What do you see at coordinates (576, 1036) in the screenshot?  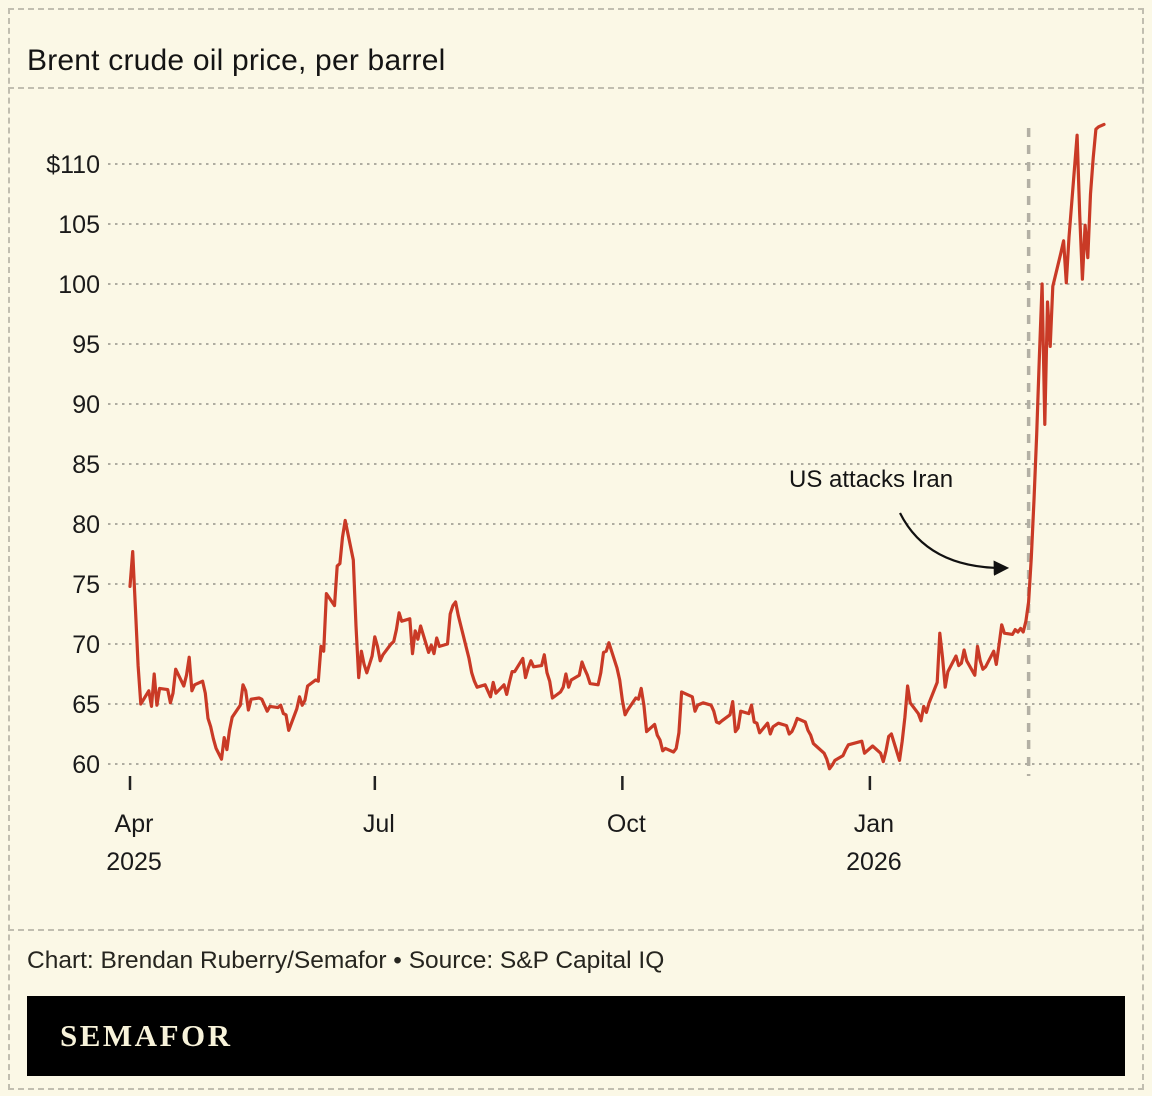 I see `logo-bar: SEMAFOR` at bounding box center [576, 1036].